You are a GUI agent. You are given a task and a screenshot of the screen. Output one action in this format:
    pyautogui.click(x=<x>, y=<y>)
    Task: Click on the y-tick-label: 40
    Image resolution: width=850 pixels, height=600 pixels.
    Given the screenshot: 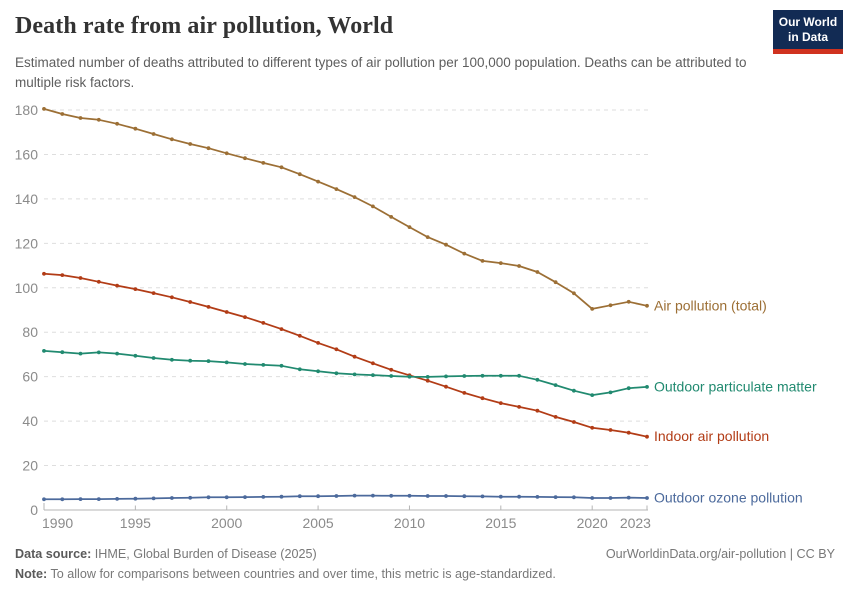 What is the action you would take?
    pyautogui.click(x=30, y=421)
    